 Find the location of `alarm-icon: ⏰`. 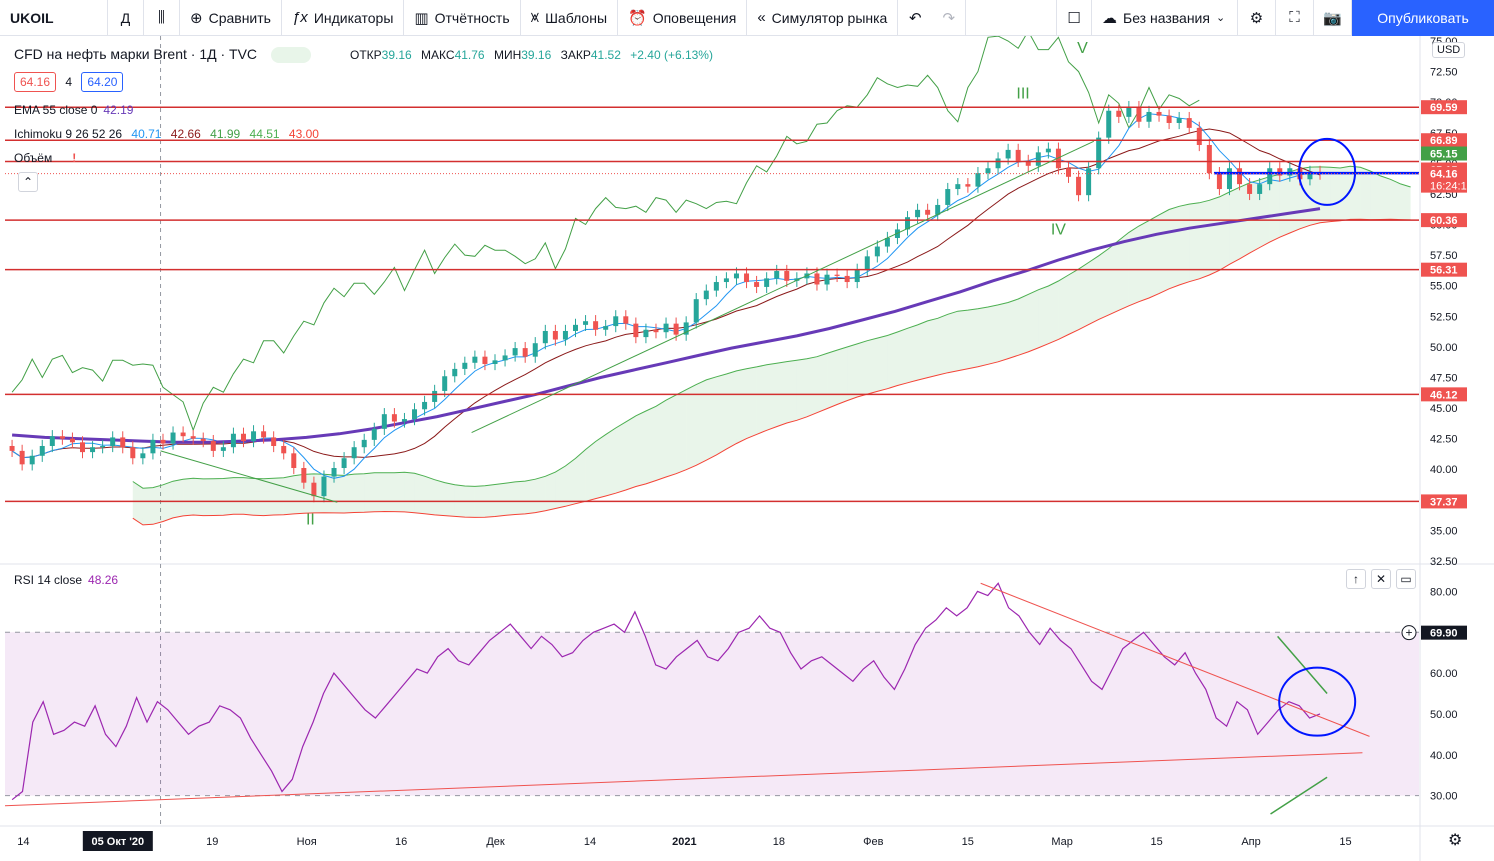

alarm-icon: ⏰ is located at coordinates (637, 18).